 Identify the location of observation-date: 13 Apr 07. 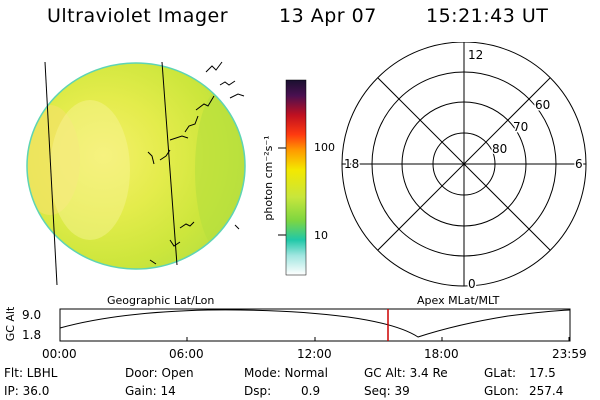
(328, 16).